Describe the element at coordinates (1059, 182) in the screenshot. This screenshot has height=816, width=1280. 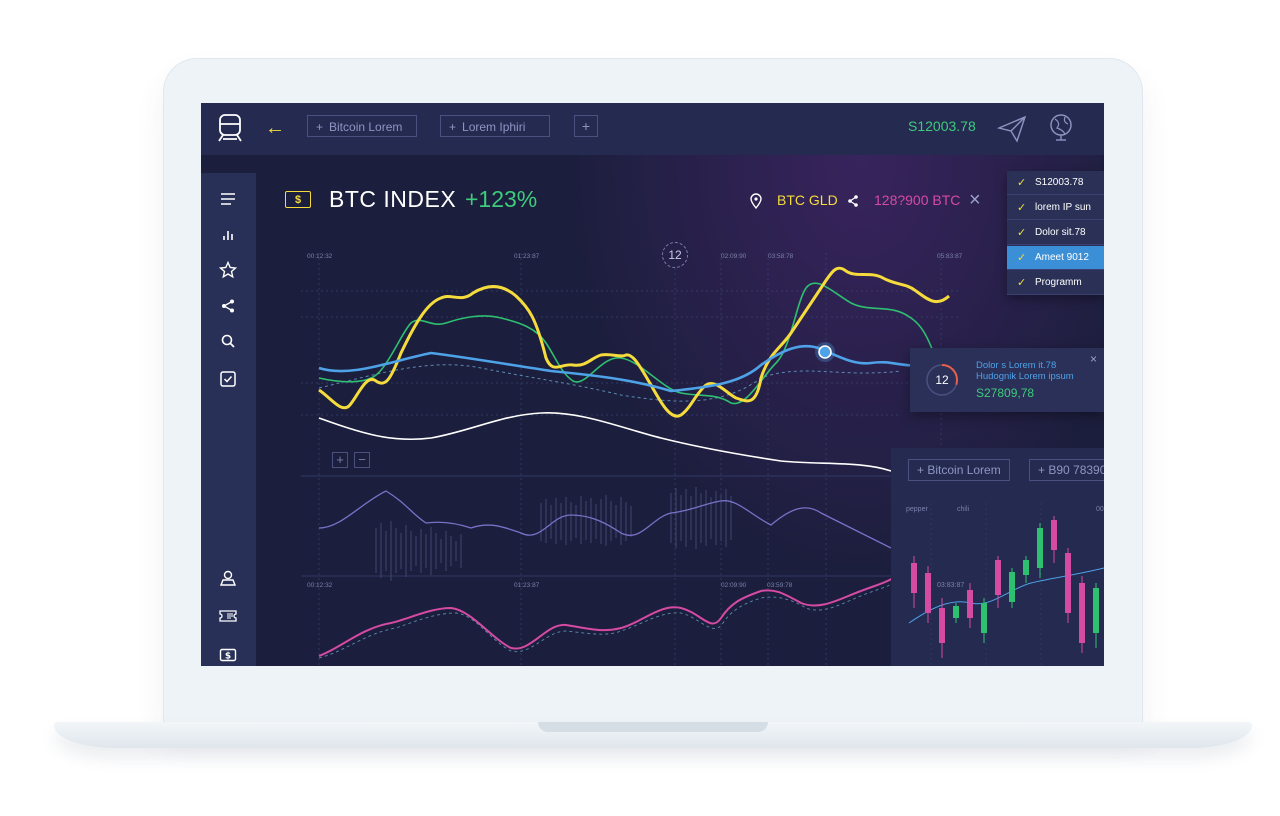
I see `dropdown-item-label: S12003.78` at that location.